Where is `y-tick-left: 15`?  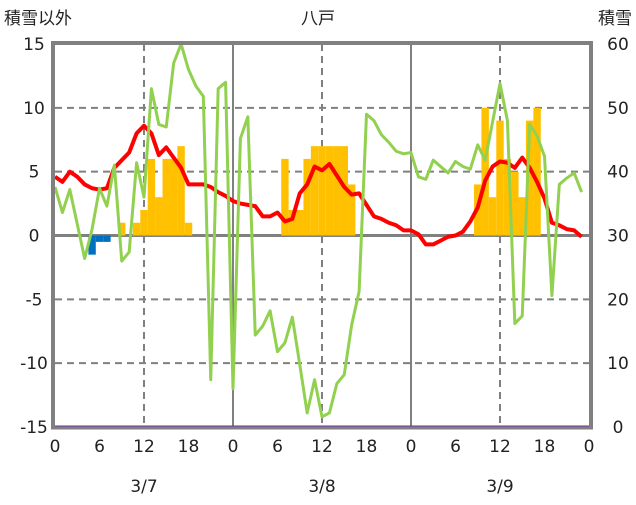 y-tick-left: 15 is located at coordinates (34, 45).